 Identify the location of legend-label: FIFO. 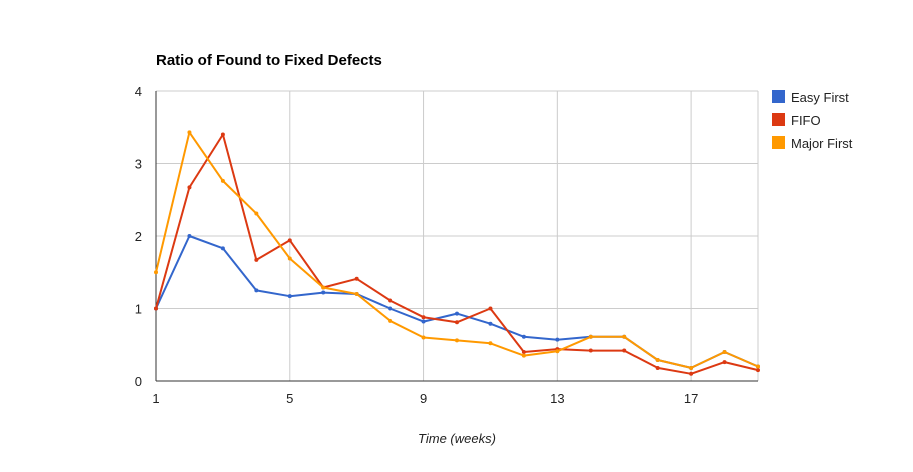
(806, 120).